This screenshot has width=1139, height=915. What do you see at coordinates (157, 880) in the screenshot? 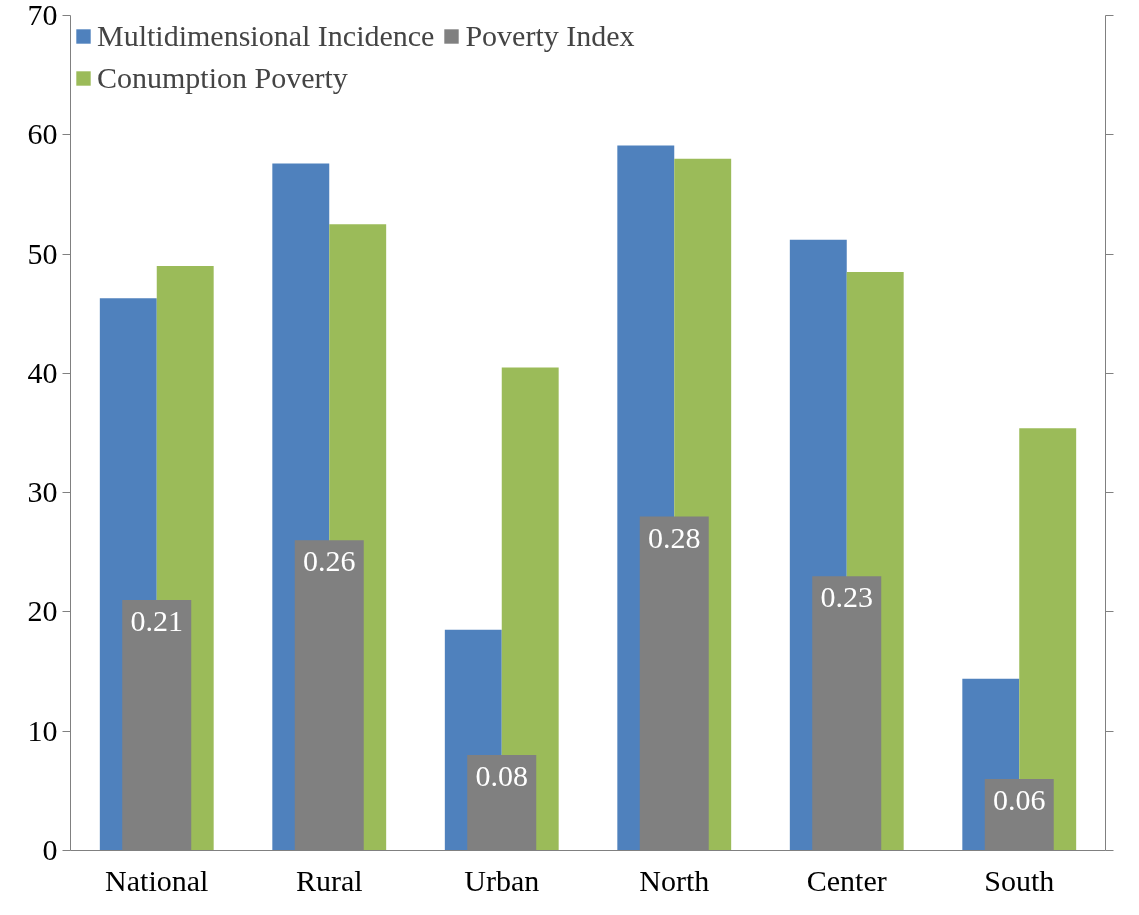
I see `x-tick-label: National` at bounding box center [157, 880].